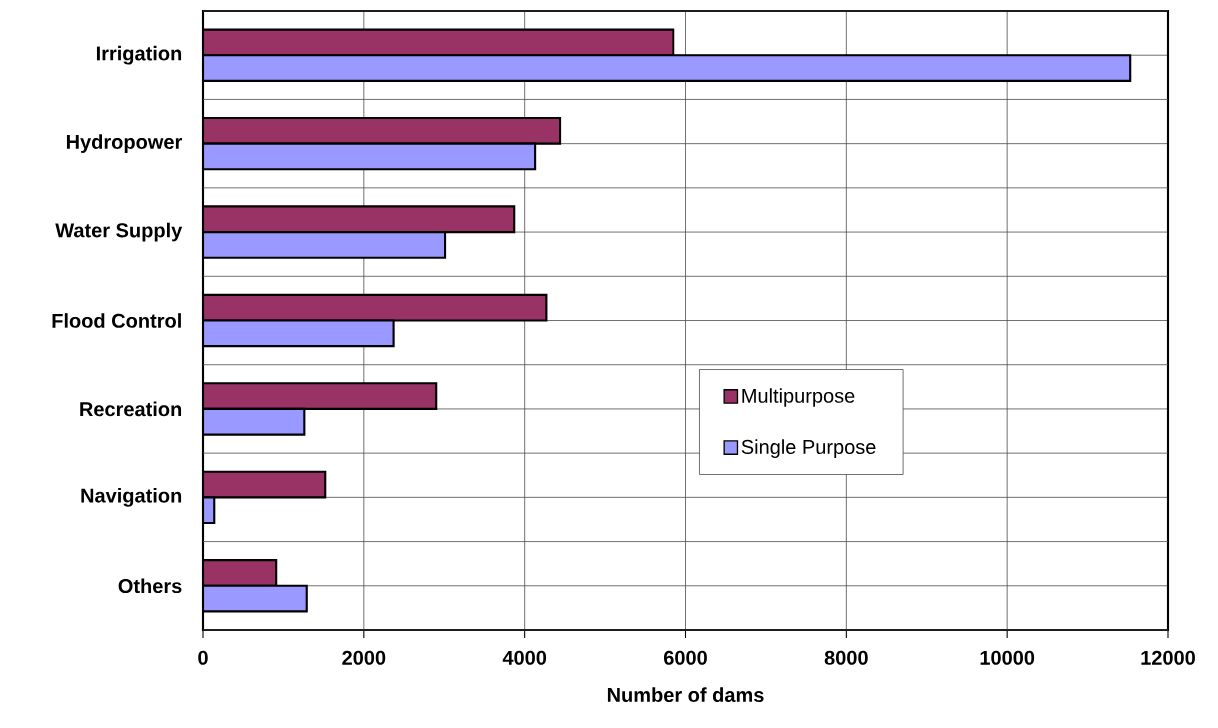 Image resolution: width=1218 pixels, height=728 pixels. I want to click on x-tick-label: 10000, so click(1007, 657).